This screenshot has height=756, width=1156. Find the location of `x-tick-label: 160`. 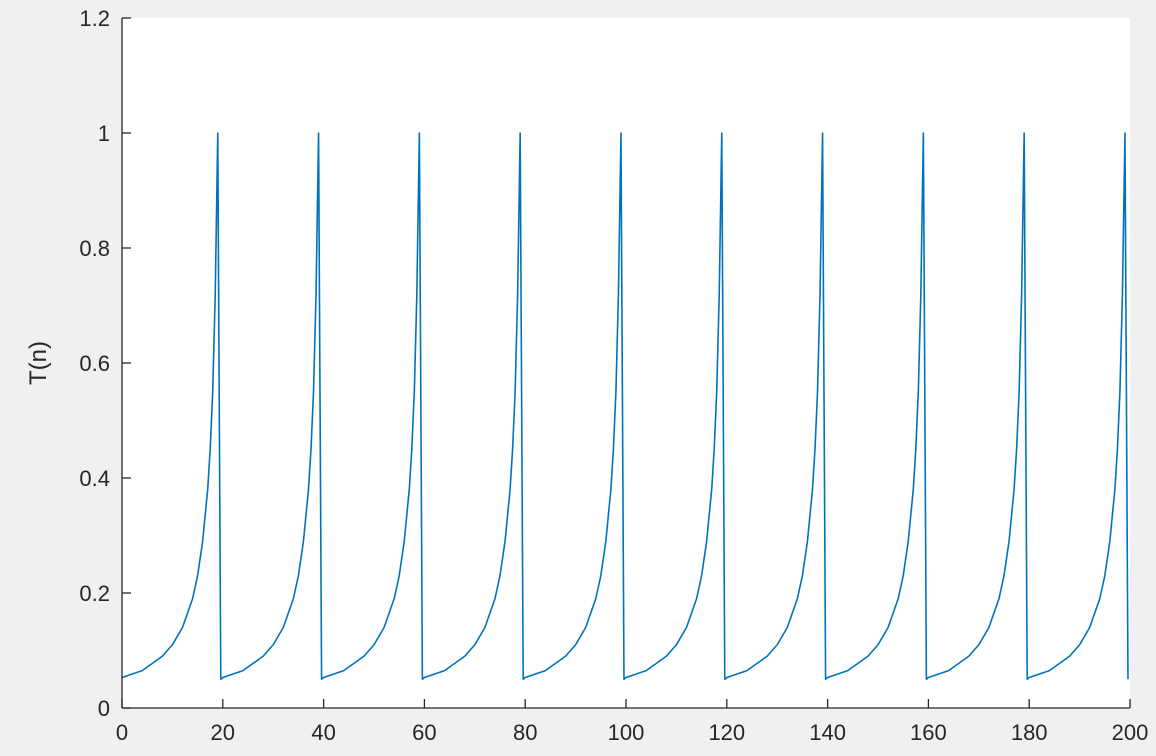

x-tick-label: 160 is located at coordinates (928, 732).